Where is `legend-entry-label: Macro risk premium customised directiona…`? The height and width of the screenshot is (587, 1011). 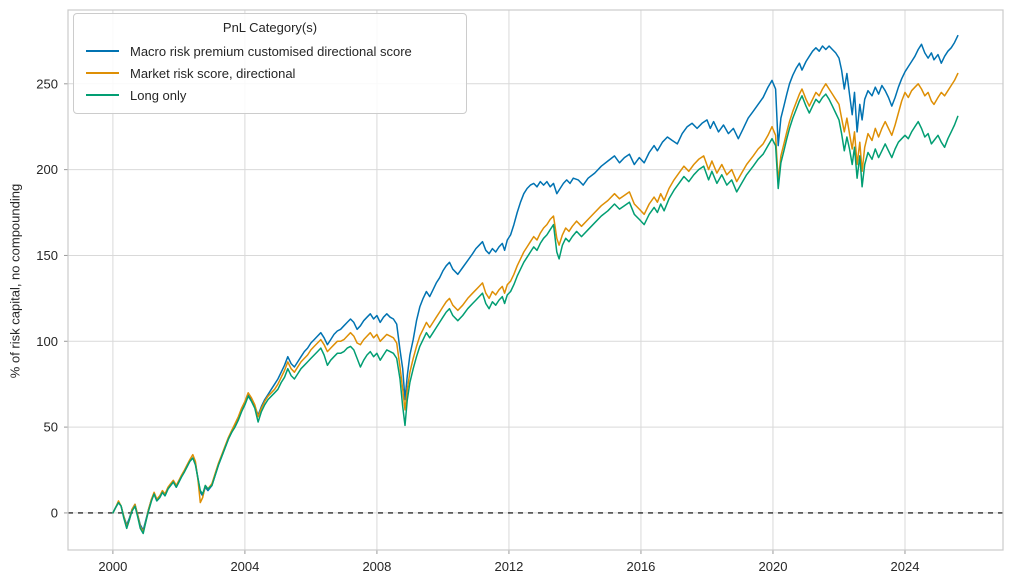
legend-entry-label: Macro risk premium customised directiona… is located at coordinates (271, 51).